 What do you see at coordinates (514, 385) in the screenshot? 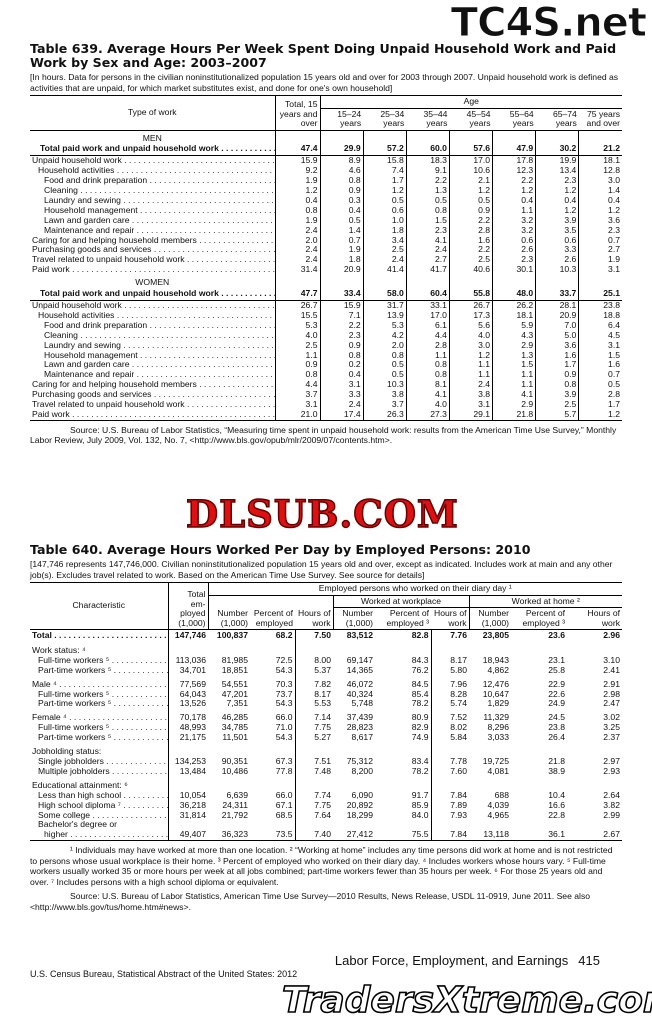
I see `cell-value: 1.1` at bounding box center [514, 385].